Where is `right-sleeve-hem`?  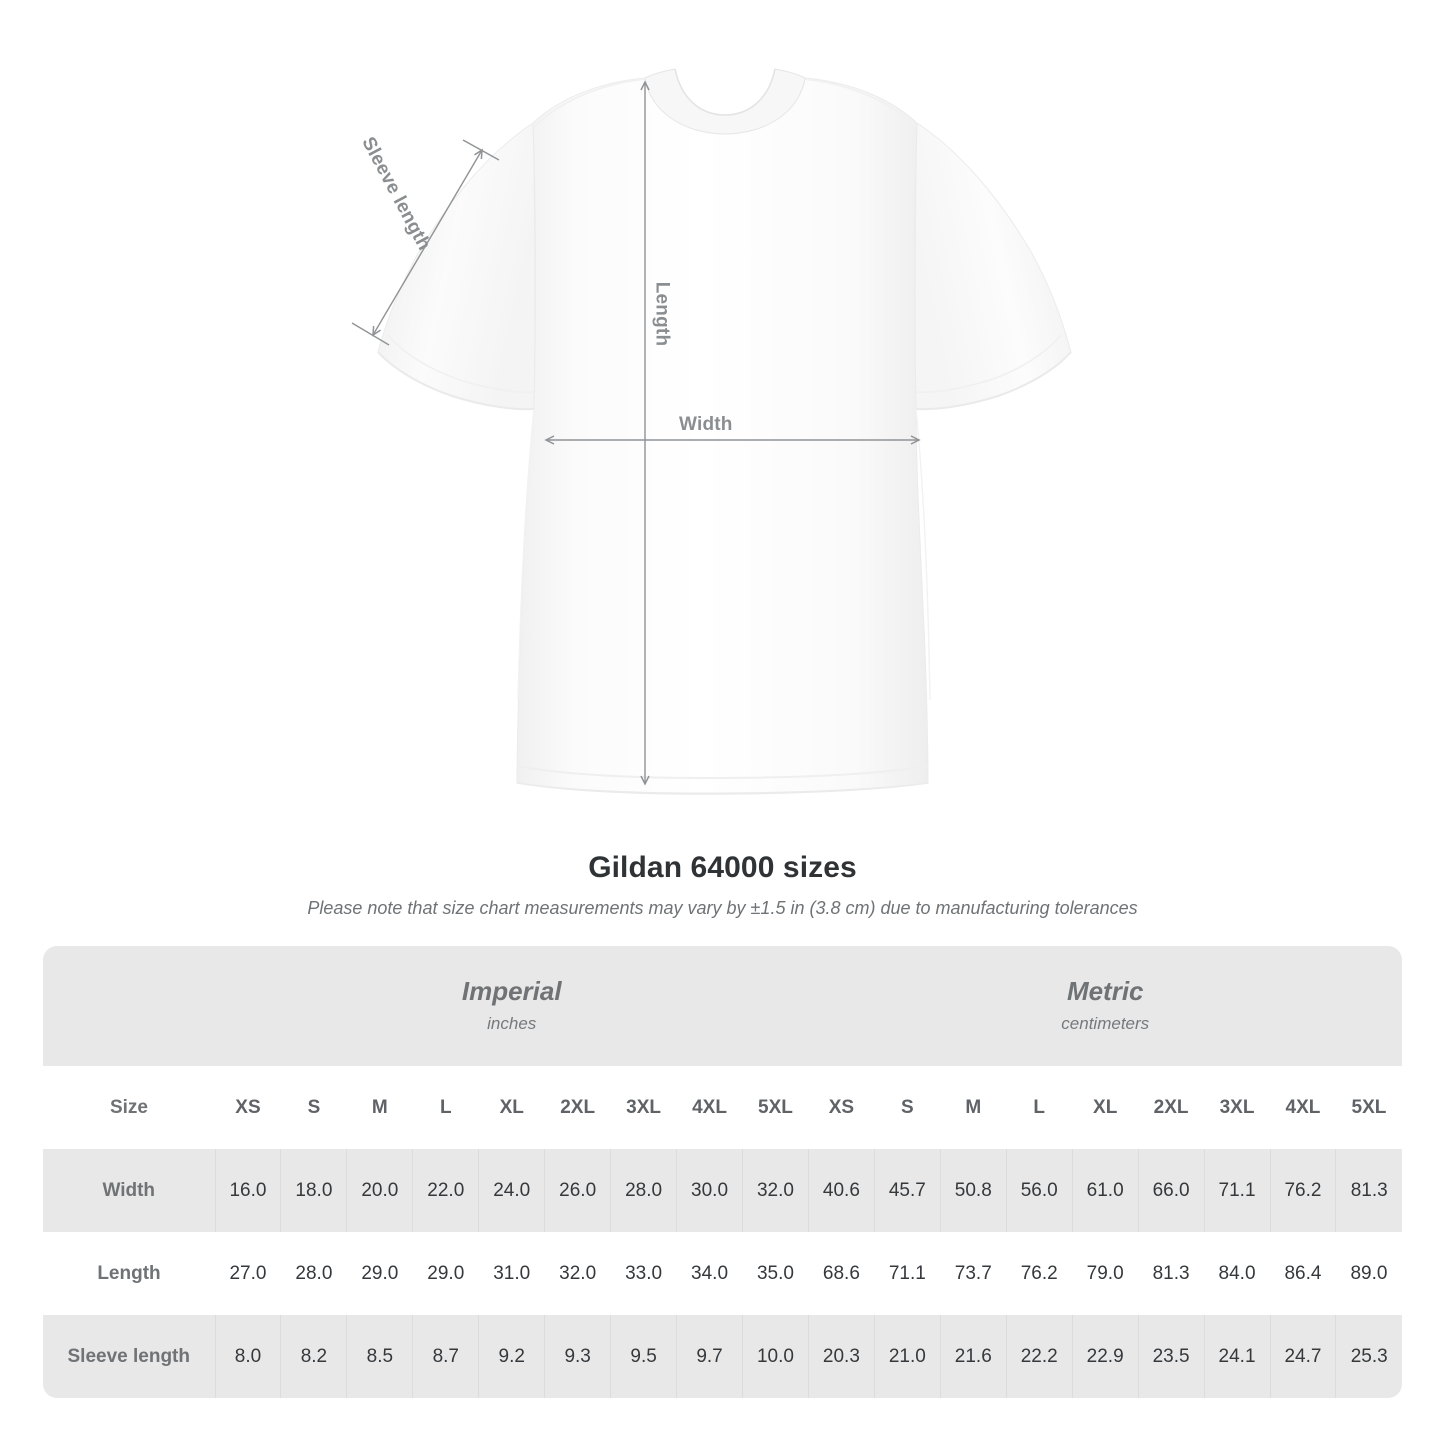
right-sleeve-hem is located at coordinates (993, 381).